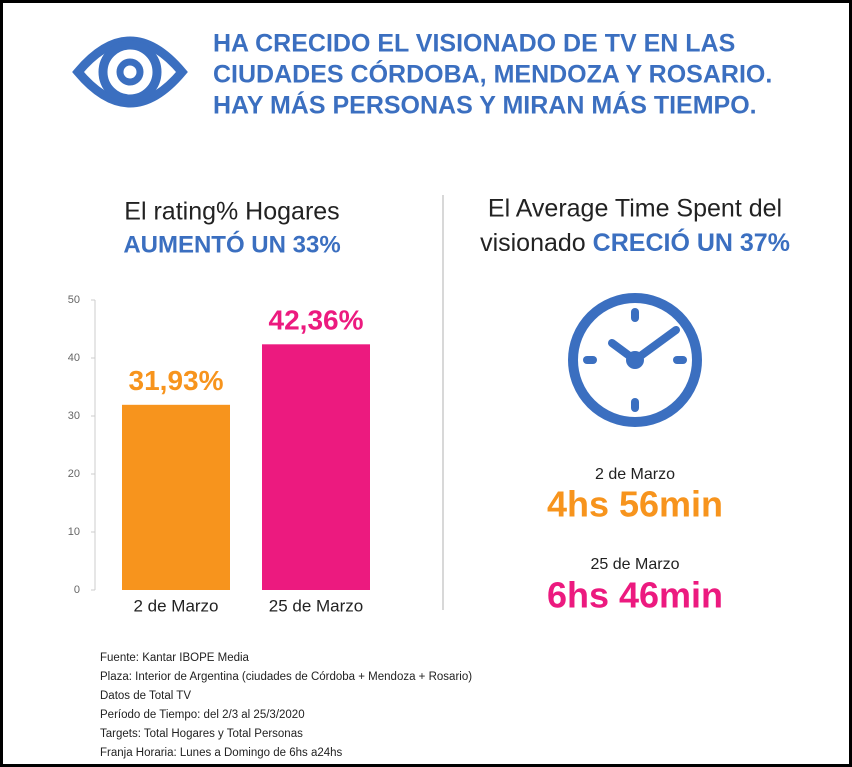 This screenshot has width=852, height=767. Describe the element at coordinates (201, 734) in the screenshot. I see `footer-line: Targets: Total Hogares y Total Personas` at that location.